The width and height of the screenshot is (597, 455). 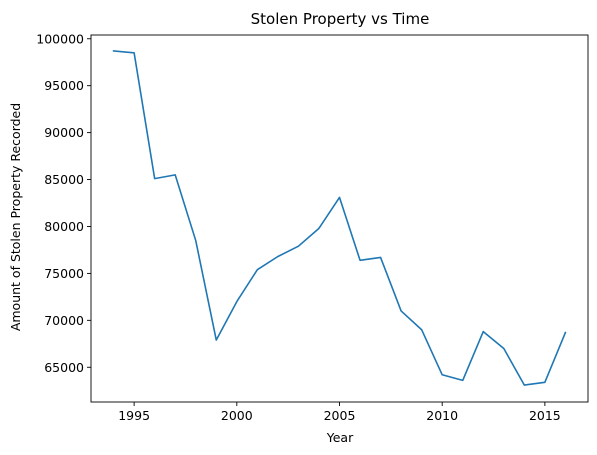 I want to click on y-tick-label: 65000, so click(x=64, y=367).